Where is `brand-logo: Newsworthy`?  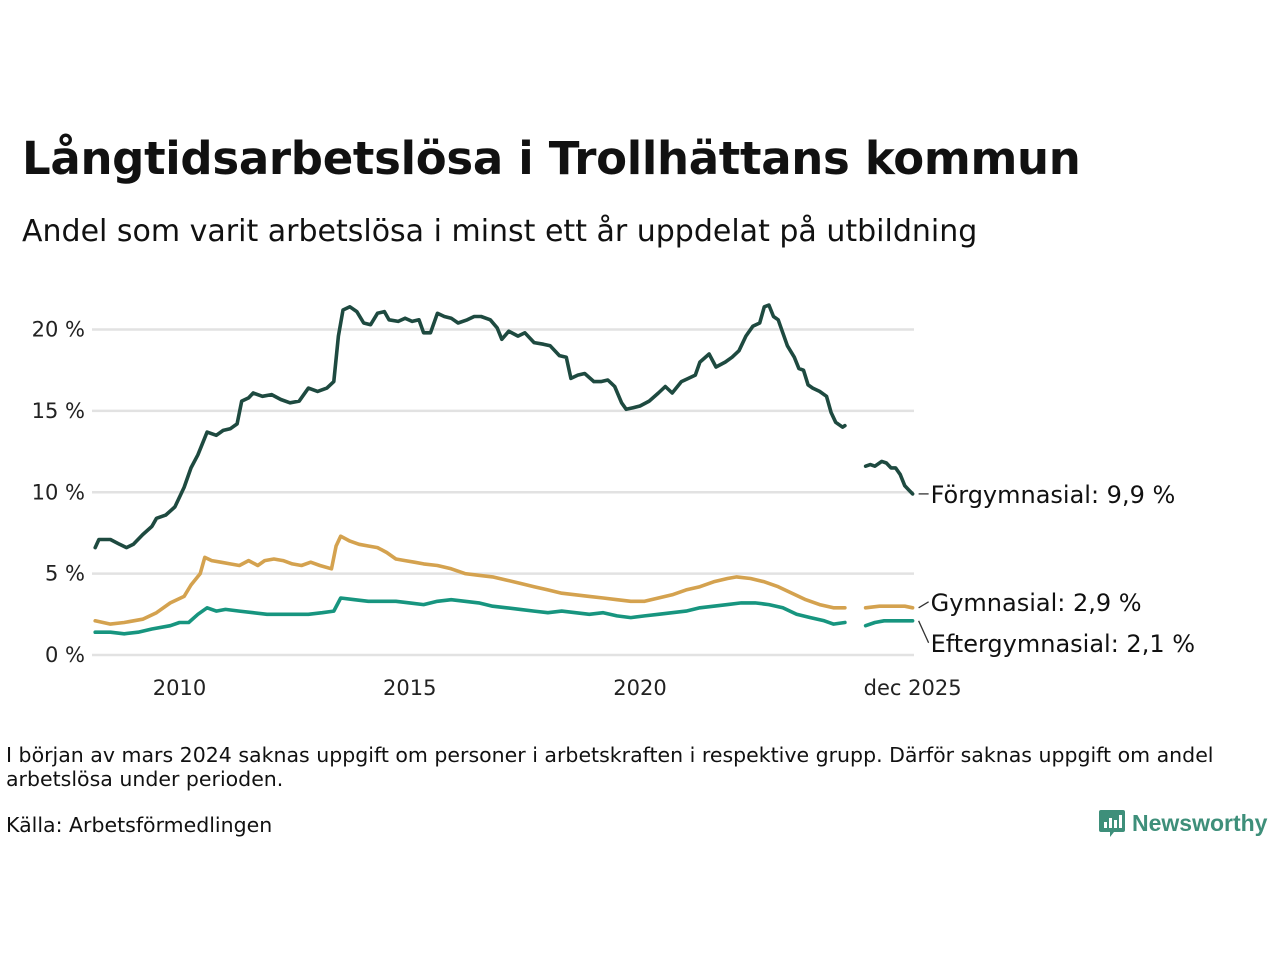 brand-logo: Newsworthy is located at coordinates (1182, 823).